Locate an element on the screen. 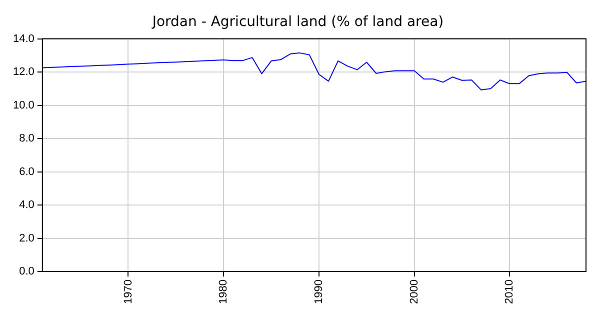 The width and height of the screenshot is (600, 315). y-tick-label: 0.0 is located at coordinates (26, 272).